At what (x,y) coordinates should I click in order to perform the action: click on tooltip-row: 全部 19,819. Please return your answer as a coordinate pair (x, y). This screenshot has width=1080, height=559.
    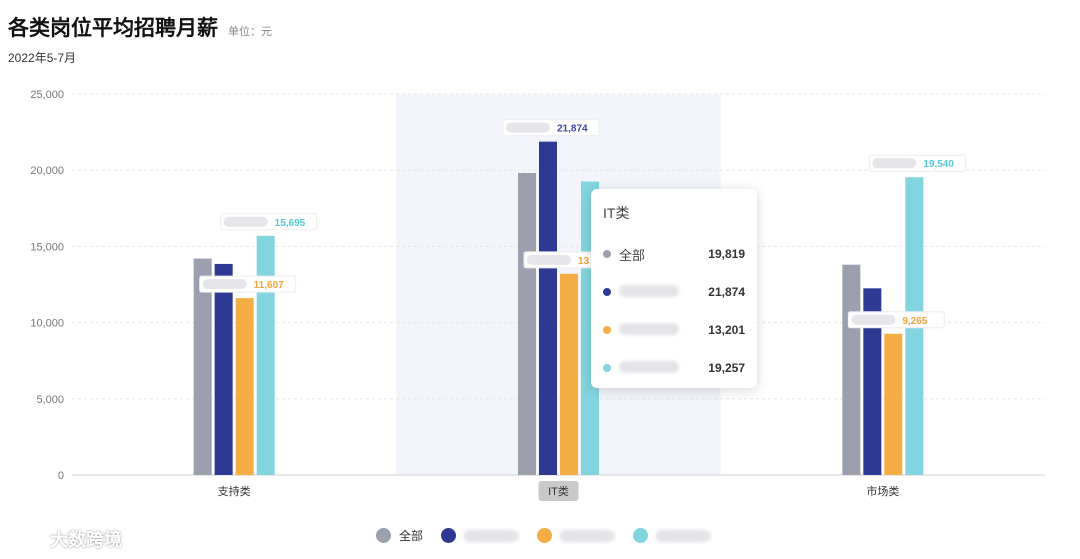
    Looking at the image, I should click on (674, 254).